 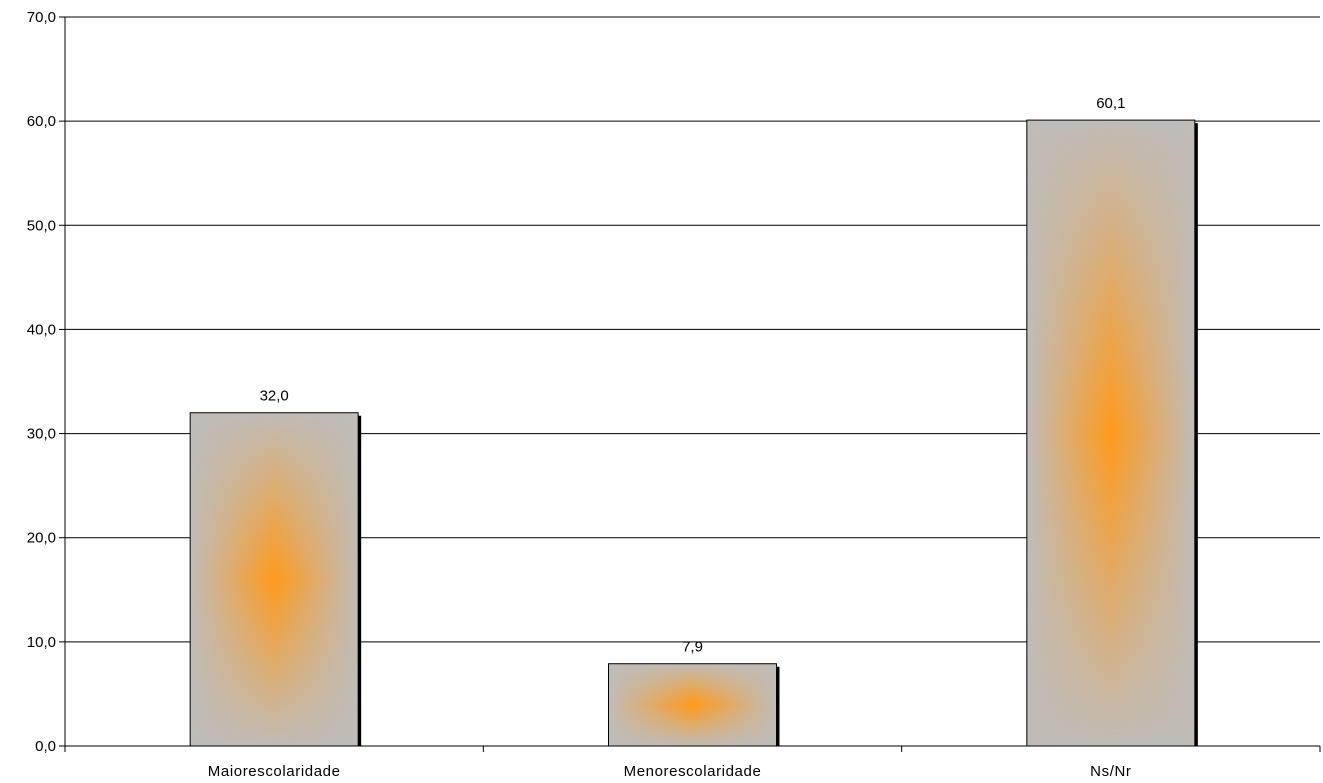 What do you see at coordinates (41, 538) in the screenshot?
I see `y-tick-label: 20,0` at bounding box center [41, 538].